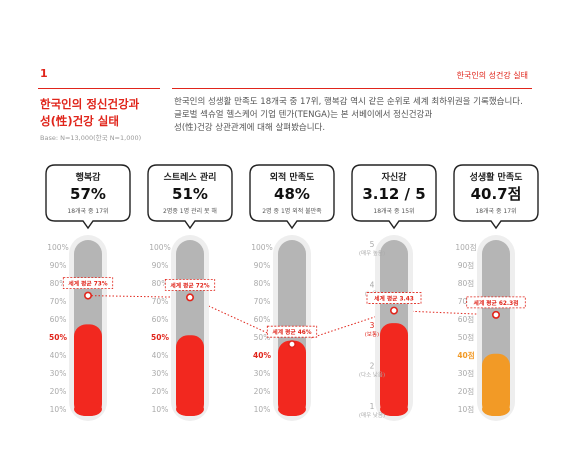  I want to click on gauge-title: 성생활 만족도, so click(497, 177).